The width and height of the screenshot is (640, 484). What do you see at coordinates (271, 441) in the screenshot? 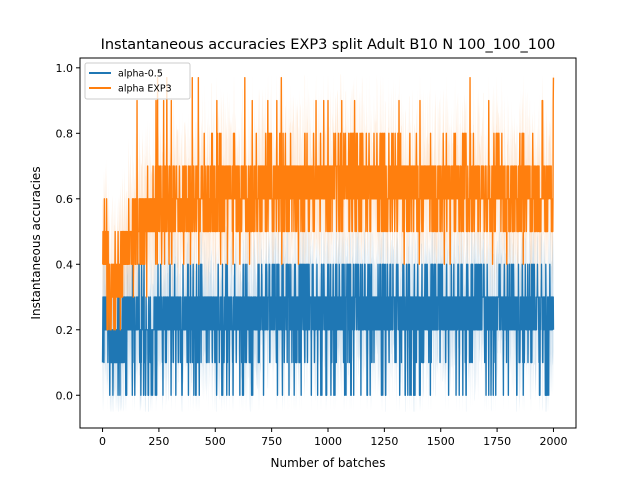
I see `x-tick-label: 750` at bounding box center [271, 441].